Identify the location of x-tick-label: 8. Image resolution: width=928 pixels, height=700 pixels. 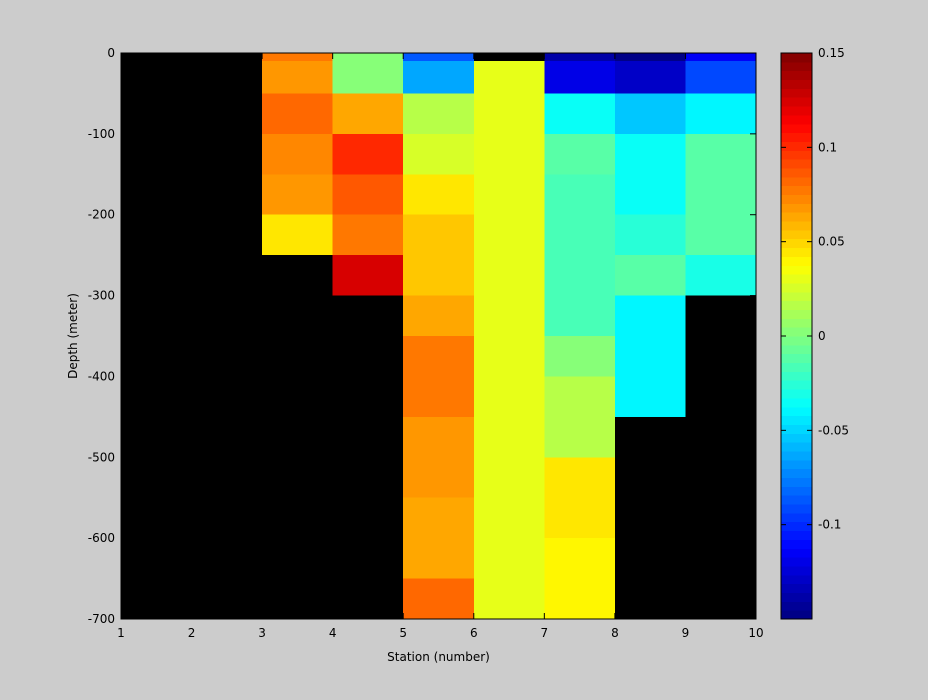
(615, 633).